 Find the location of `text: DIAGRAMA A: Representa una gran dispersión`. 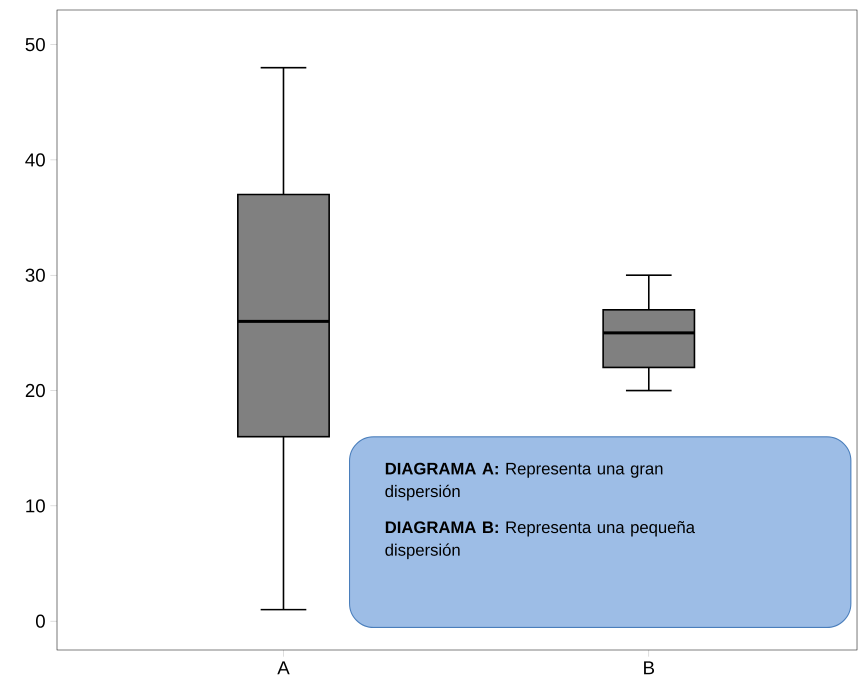

text: DIAGRAMA A: Representa una gran dispersión is located at coordinates (523, 481).